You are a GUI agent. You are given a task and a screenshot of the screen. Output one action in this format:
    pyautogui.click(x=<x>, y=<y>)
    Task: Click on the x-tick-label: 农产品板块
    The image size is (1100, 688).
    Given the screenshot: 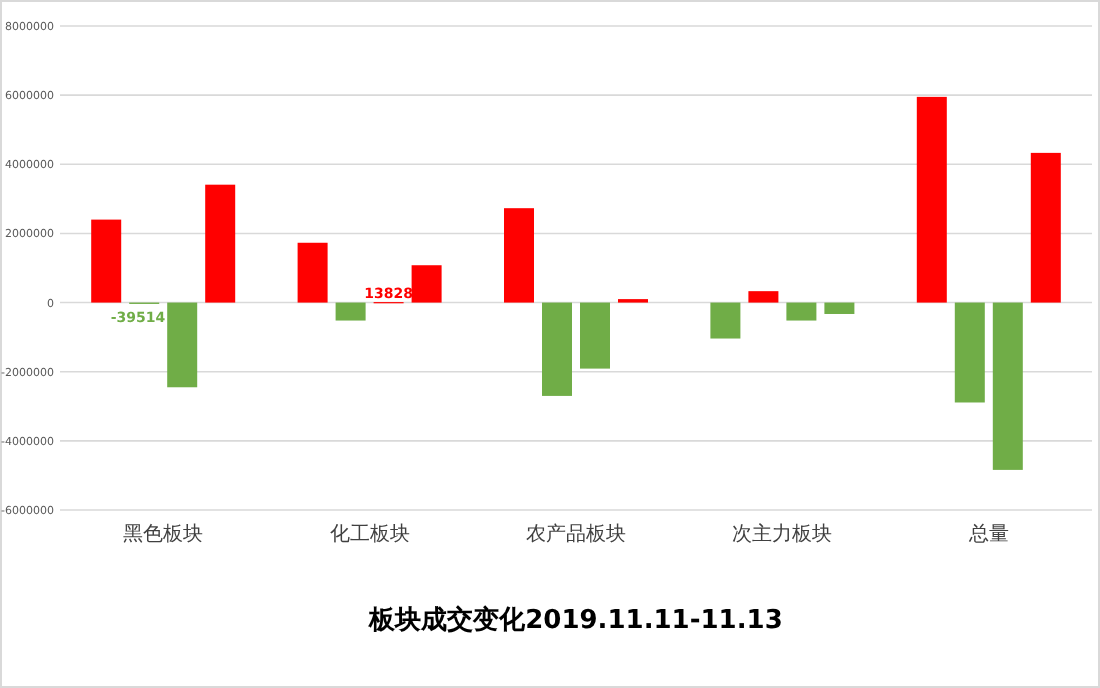 What is the action you would take?
    pyautogui.click(x=576, y=534)
    